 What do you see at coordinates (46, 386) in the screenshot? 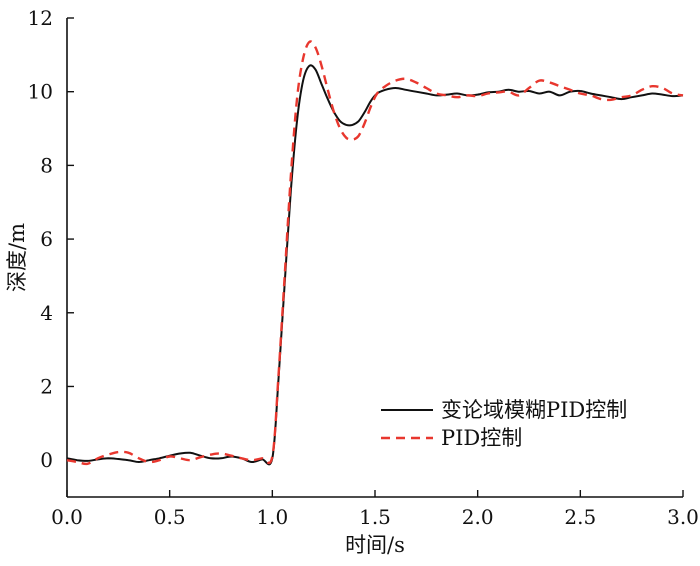
I see `y-tick-label: 2` at bounding box center [46, 386].